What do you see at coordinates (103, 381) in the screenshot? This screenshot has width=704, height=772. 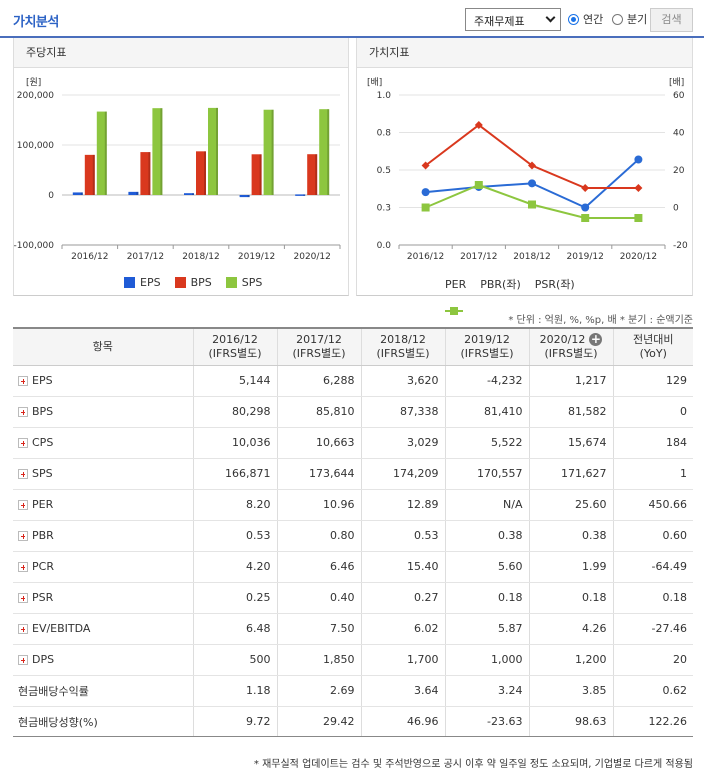 I see `row-label-cell: EPS` at bounding box center [103, 381].